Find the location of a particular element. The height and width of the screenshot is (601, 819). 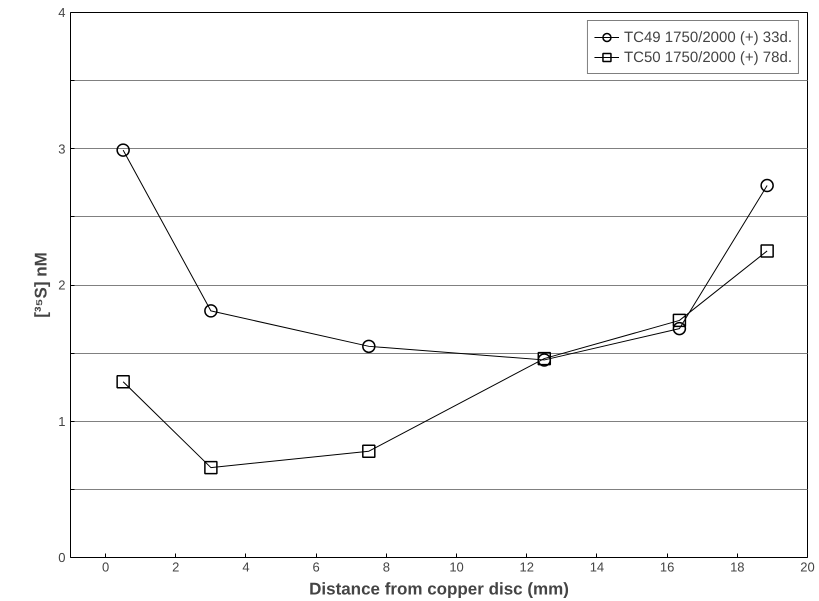

x-tick-label: 2 is located at coordinates (176, 567).